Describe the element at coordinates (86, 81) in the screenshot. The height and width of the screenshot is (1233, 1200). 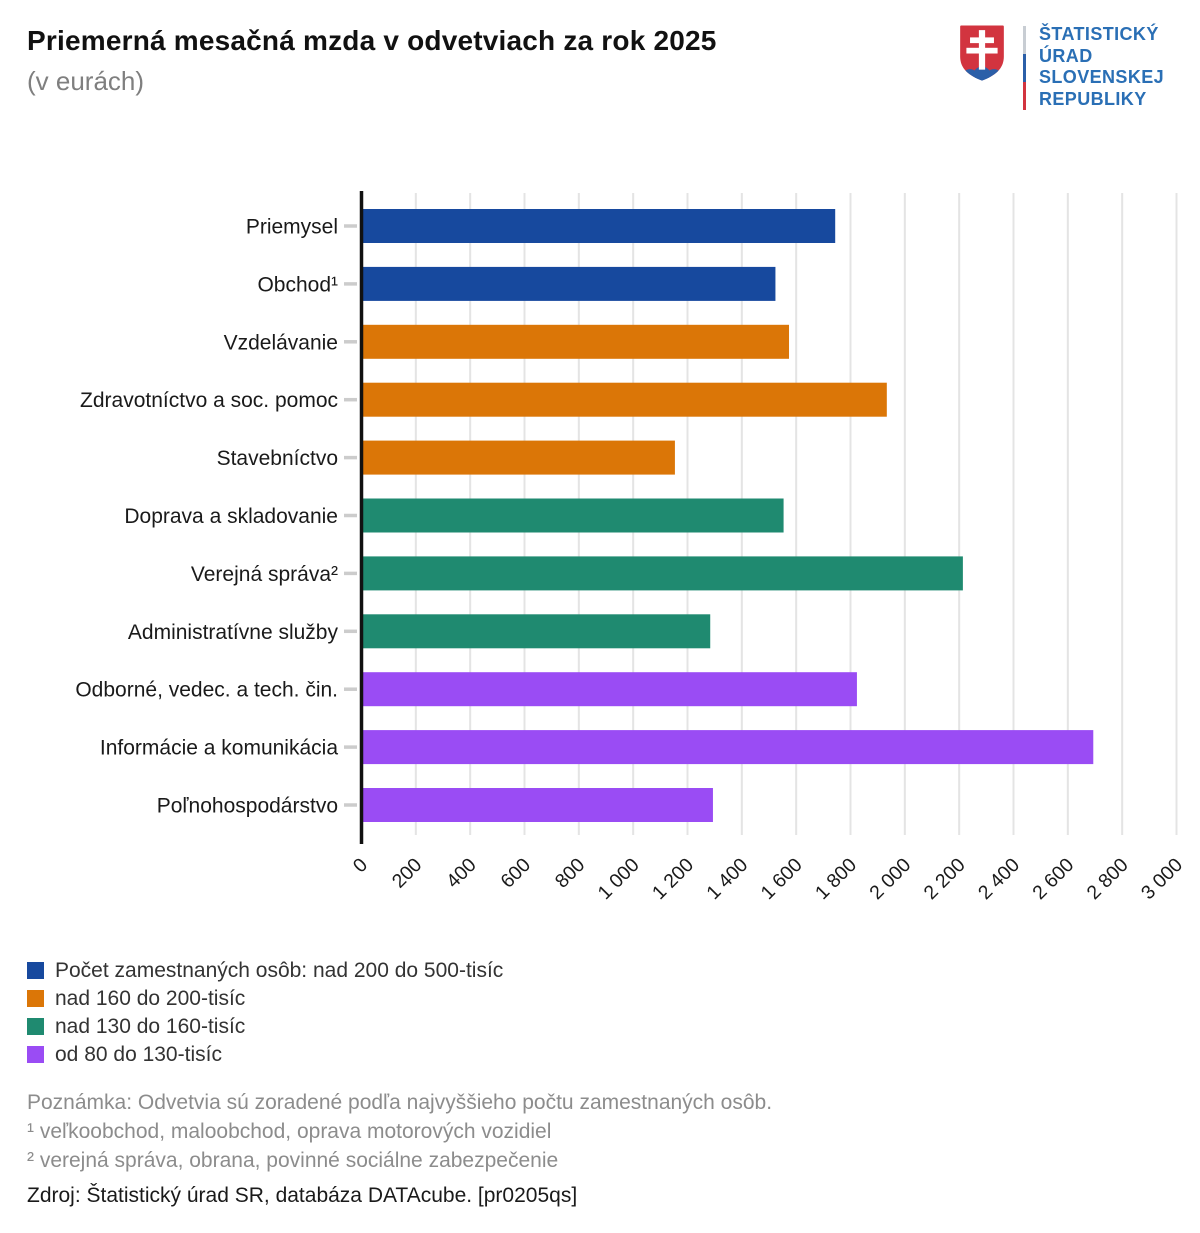
I see `chart-unit-subtitle: (v eurách)` at that location.